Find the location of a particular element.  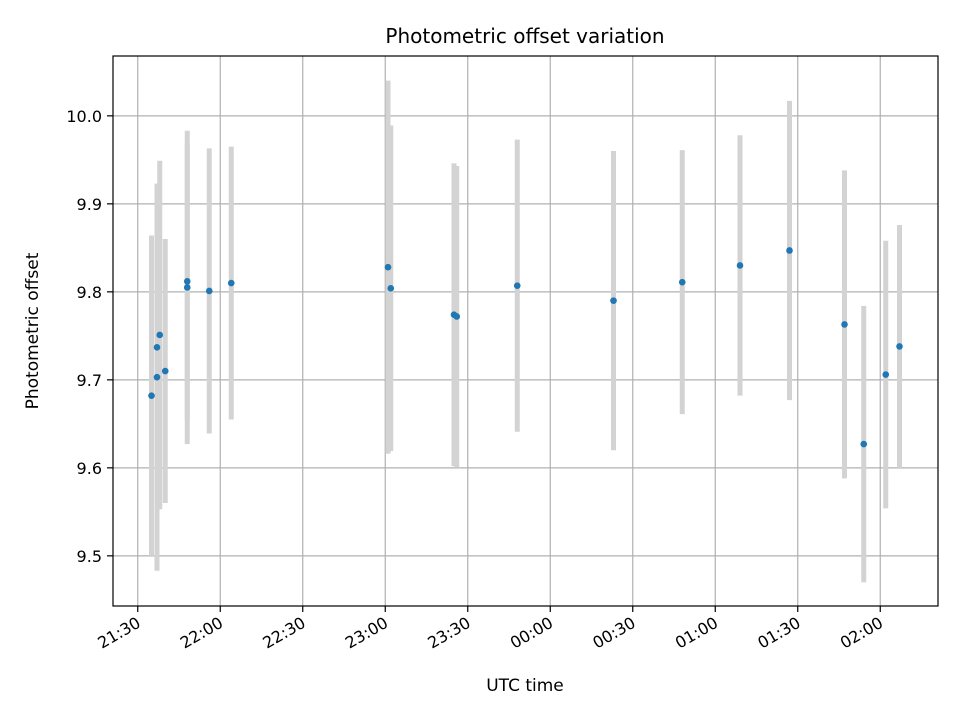

y-tick-label: 9.5 is located at coordinates (89, 556).